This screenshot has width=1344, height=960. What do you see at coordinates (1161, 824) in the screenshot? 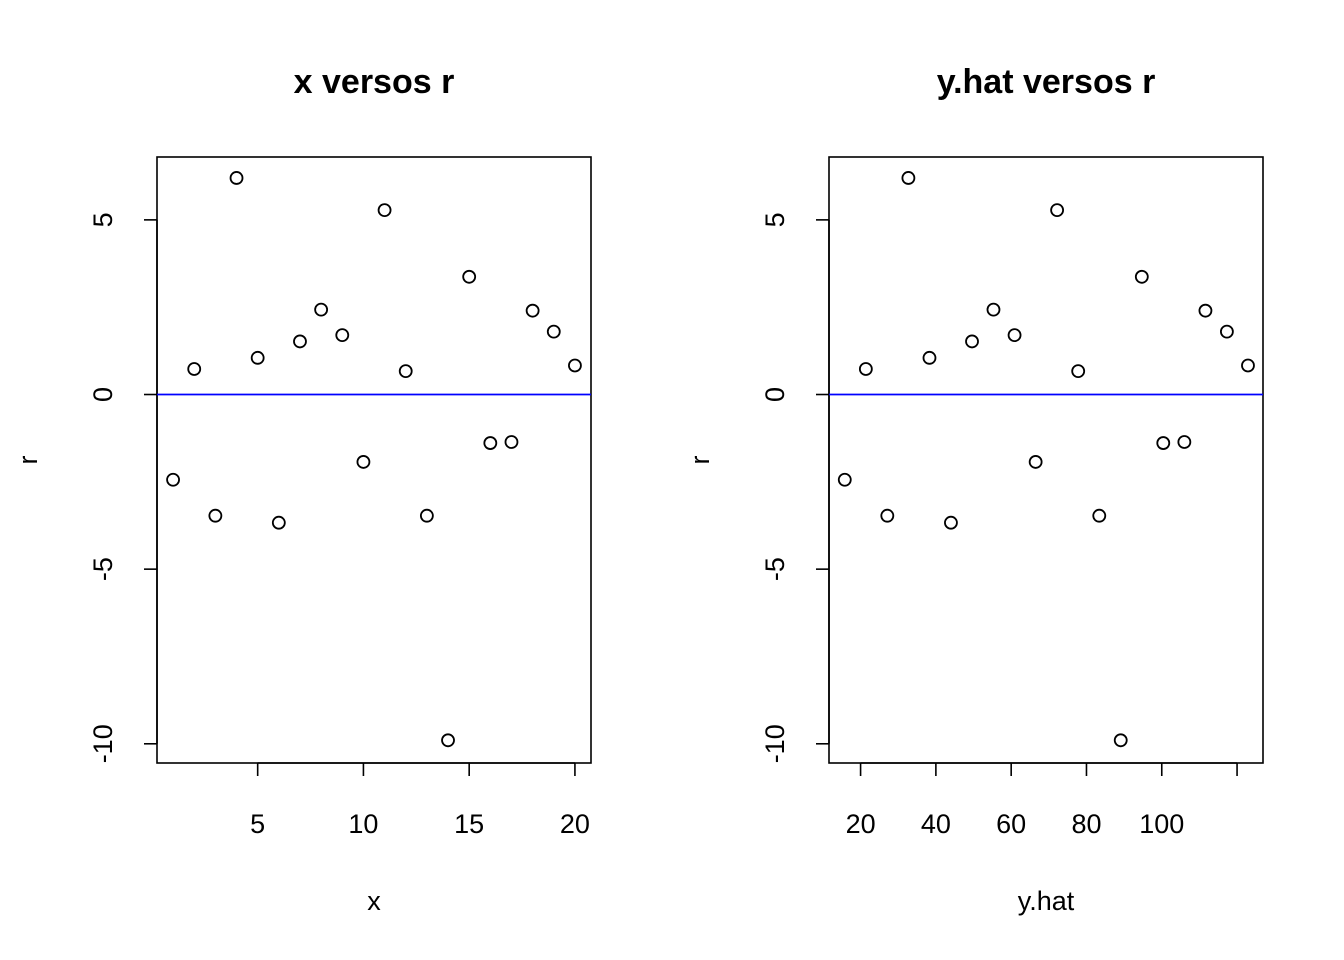
I see `x-tick-label: 100` at bounding box center [1161, 824].